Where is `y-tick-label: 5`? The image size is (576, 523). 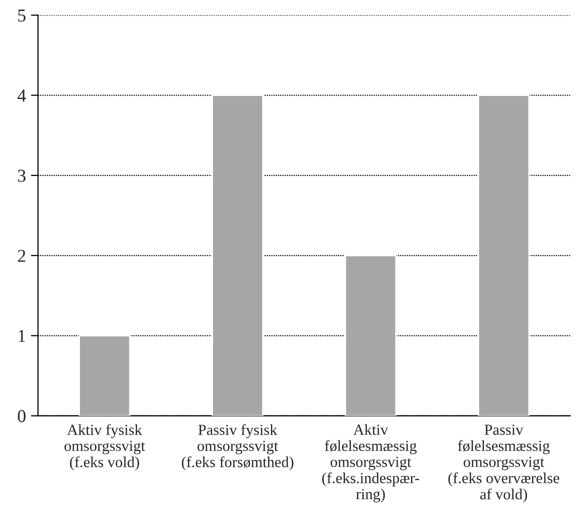 y-tick-label: 5 is located at coordinates (22, 16).